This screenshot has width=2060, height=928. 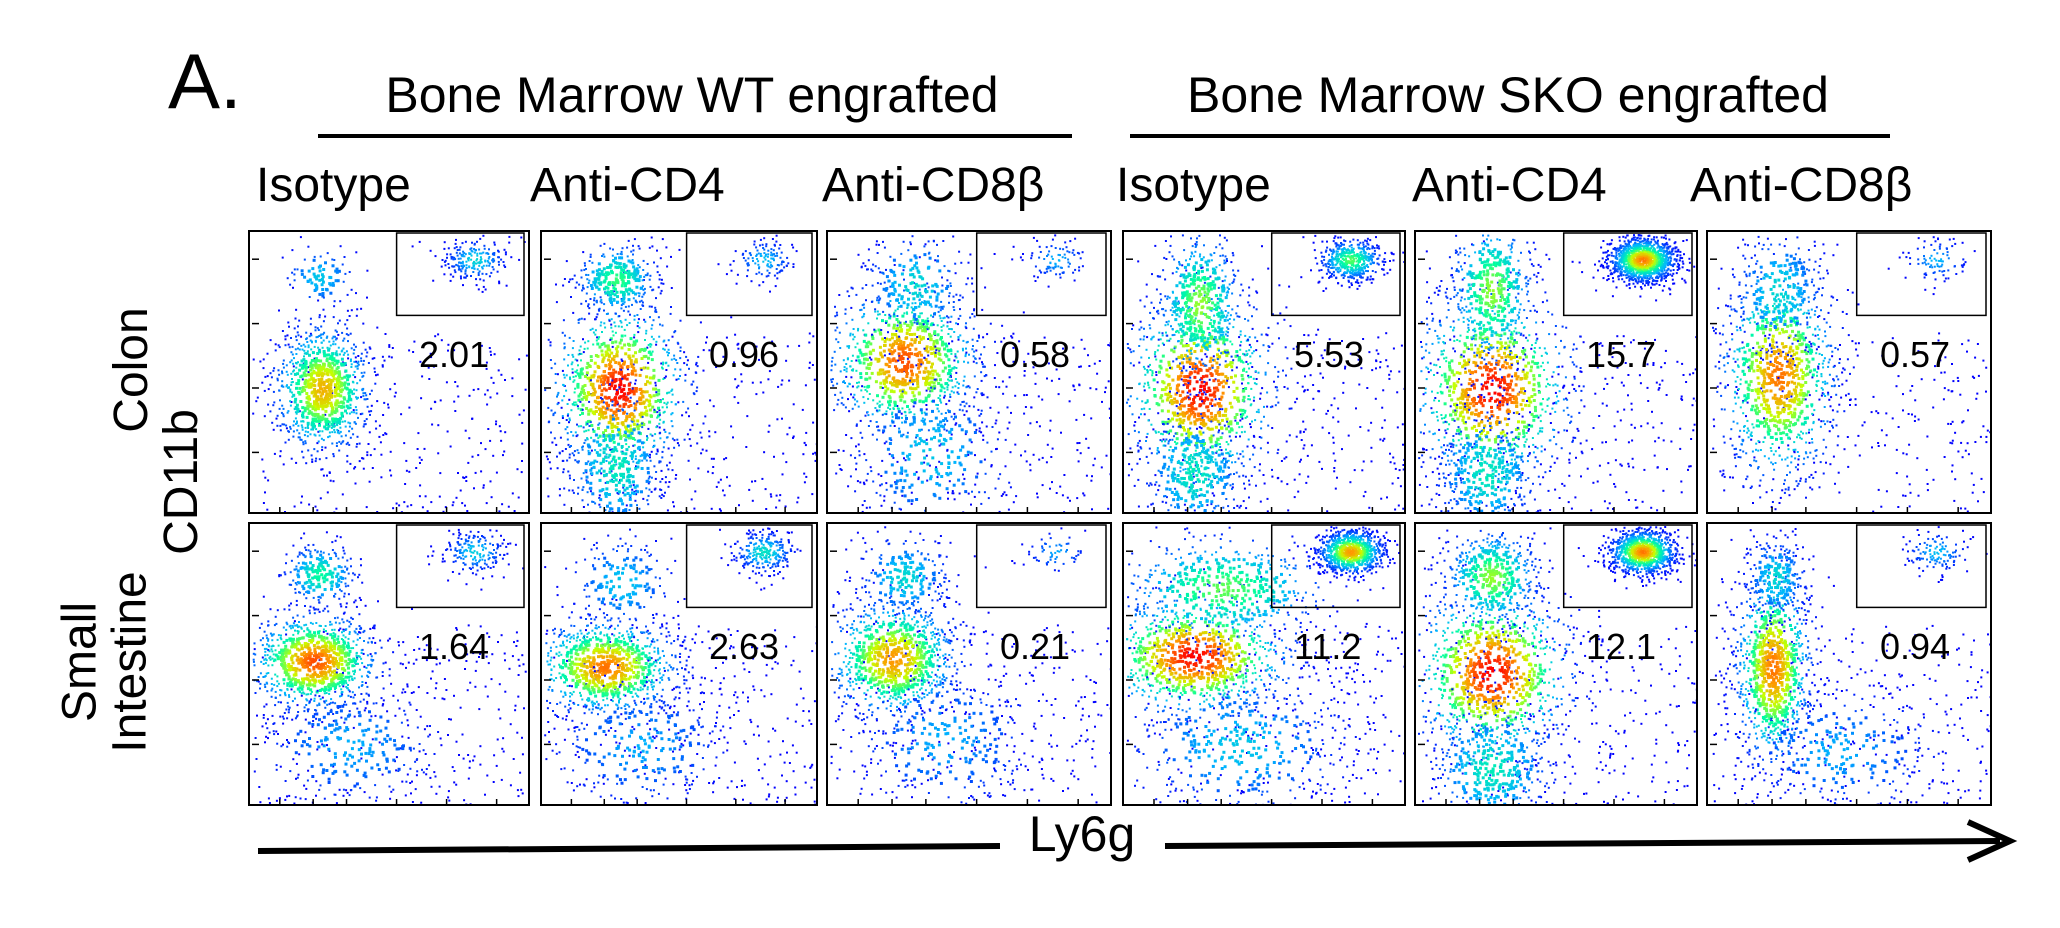 I want to click on column-label-anti-cd8b-wt: Anti-CD8β, so click(x=933, y=186).